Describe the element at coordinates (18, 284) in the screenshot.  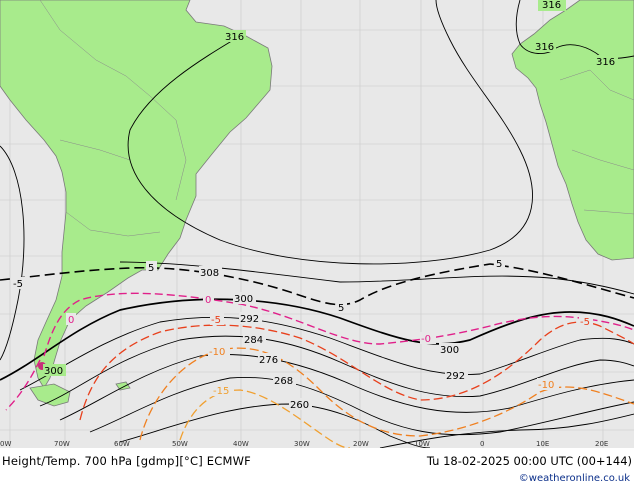
I see `temp-label-neg5-left: -5` at that location.